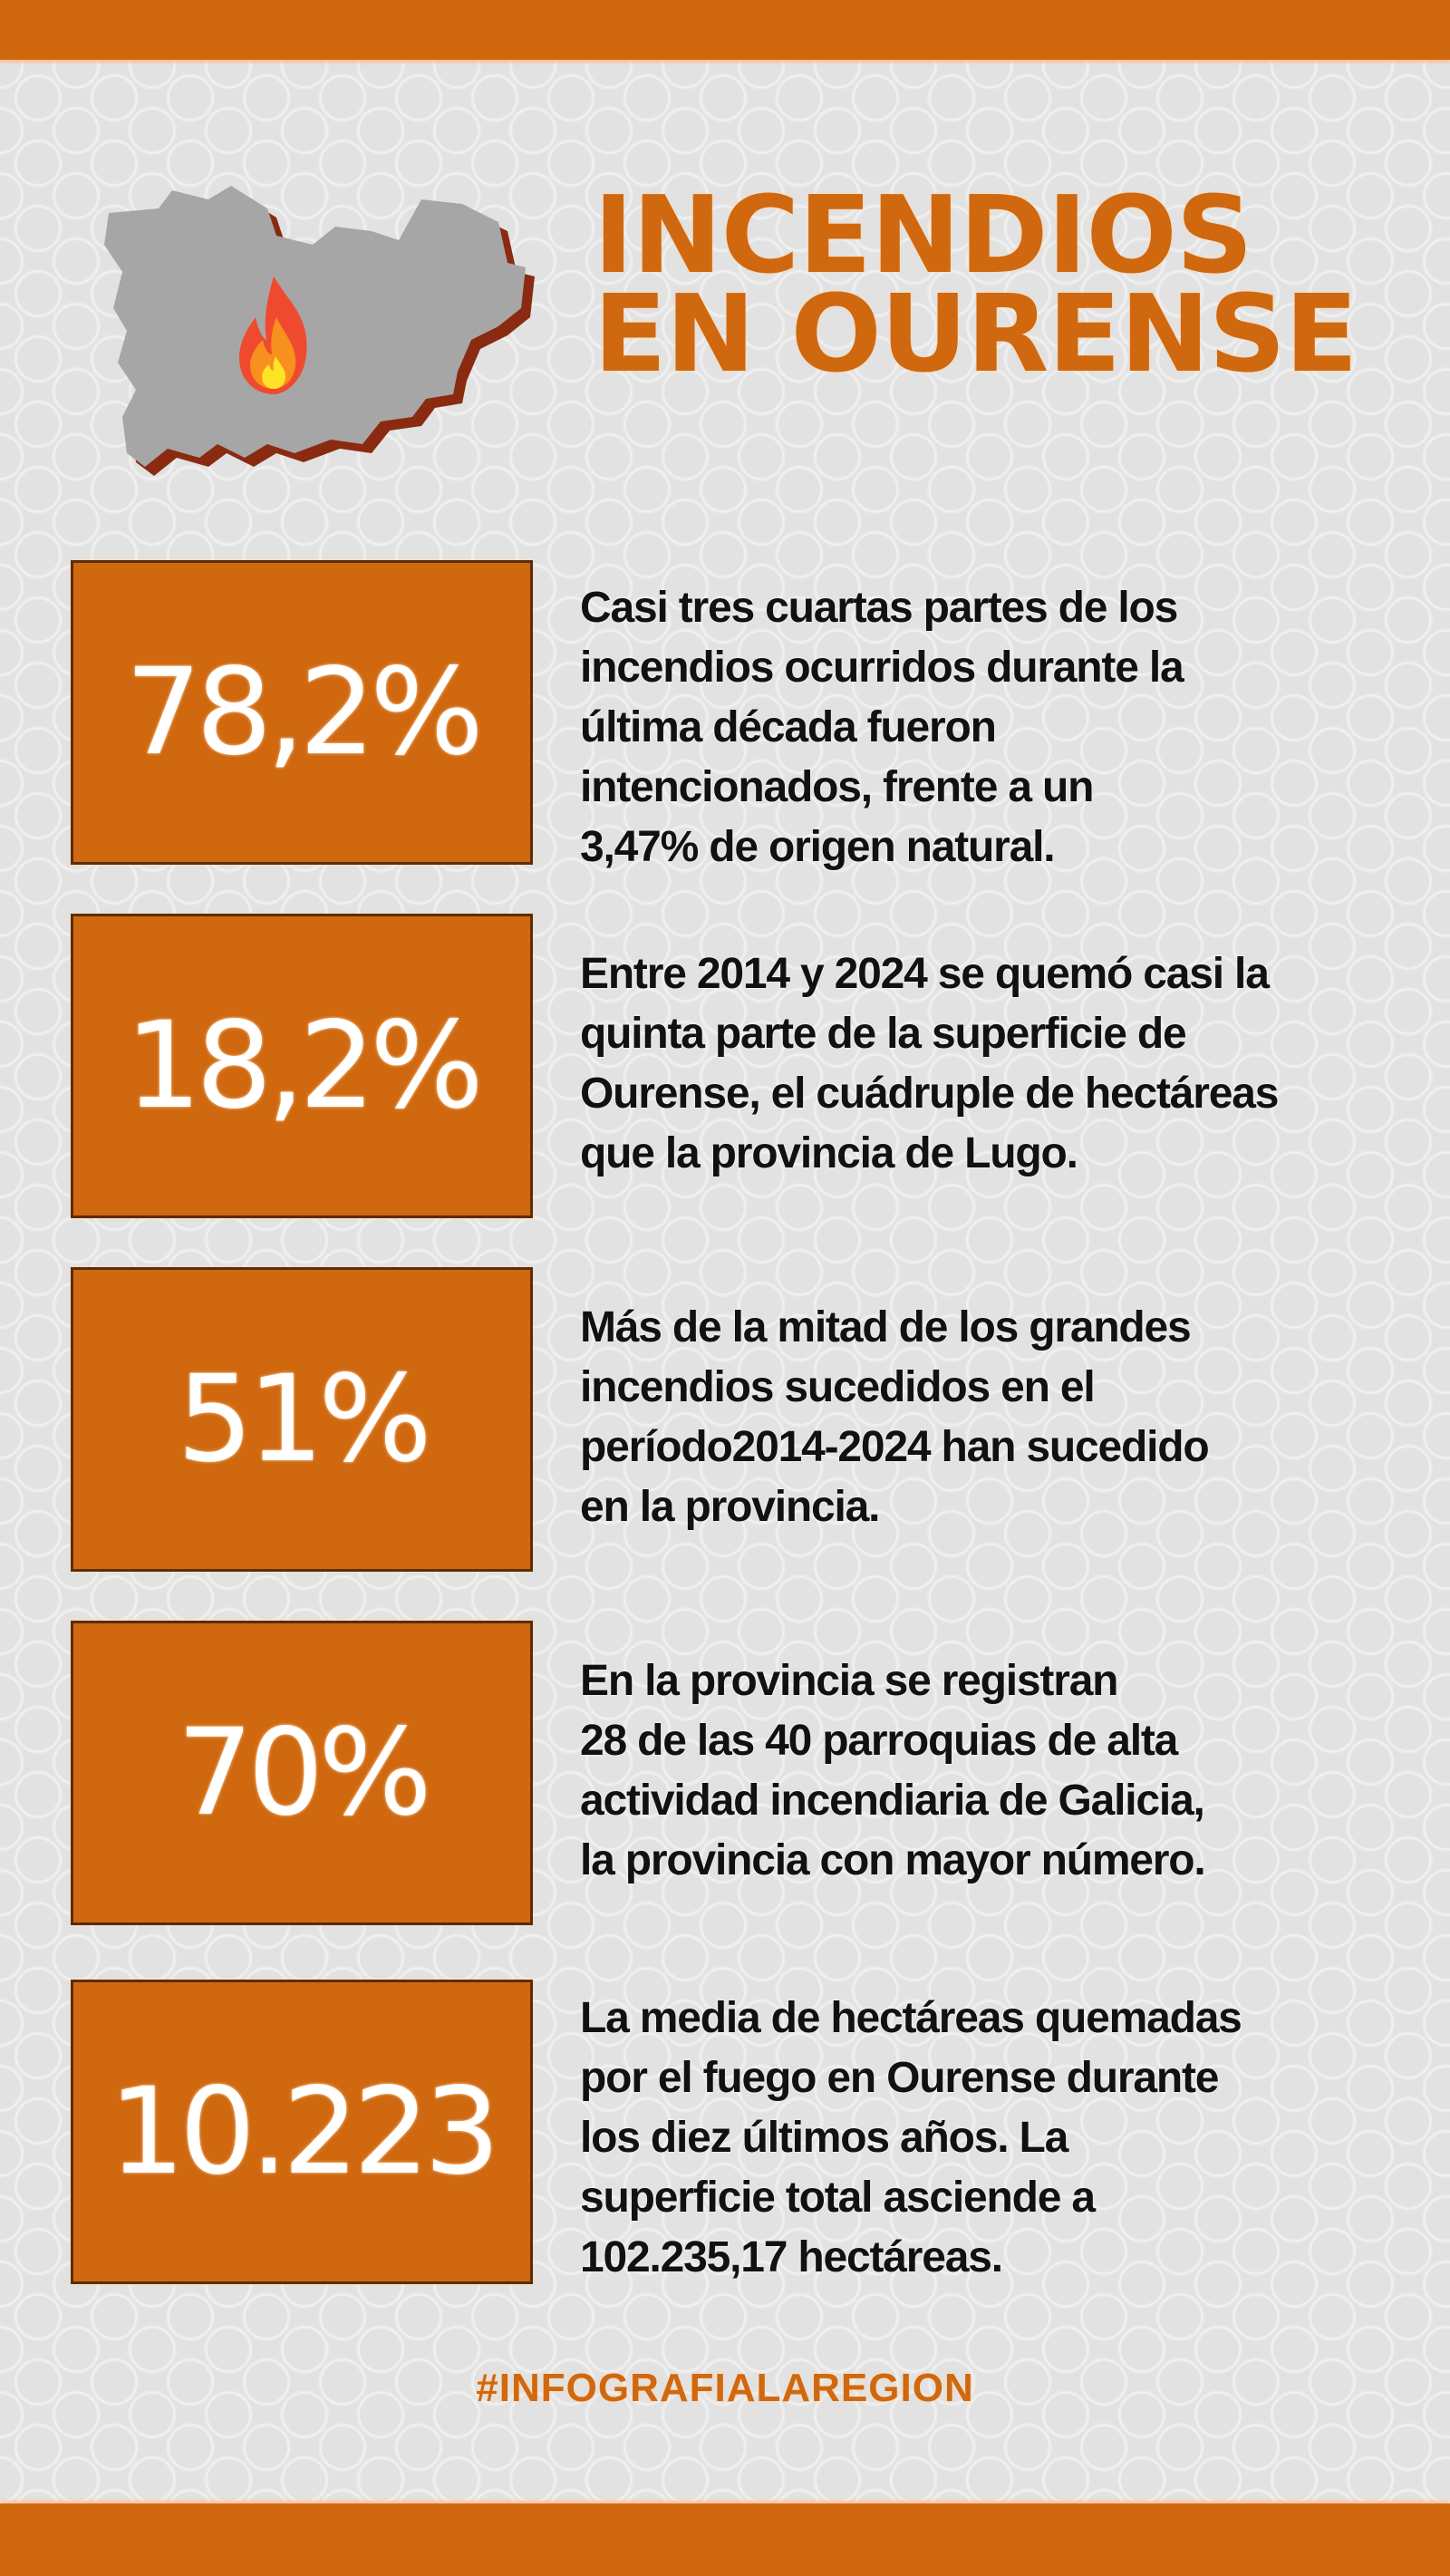  I want to click on title-line-2: EN OURENSE, so click(976, 333).